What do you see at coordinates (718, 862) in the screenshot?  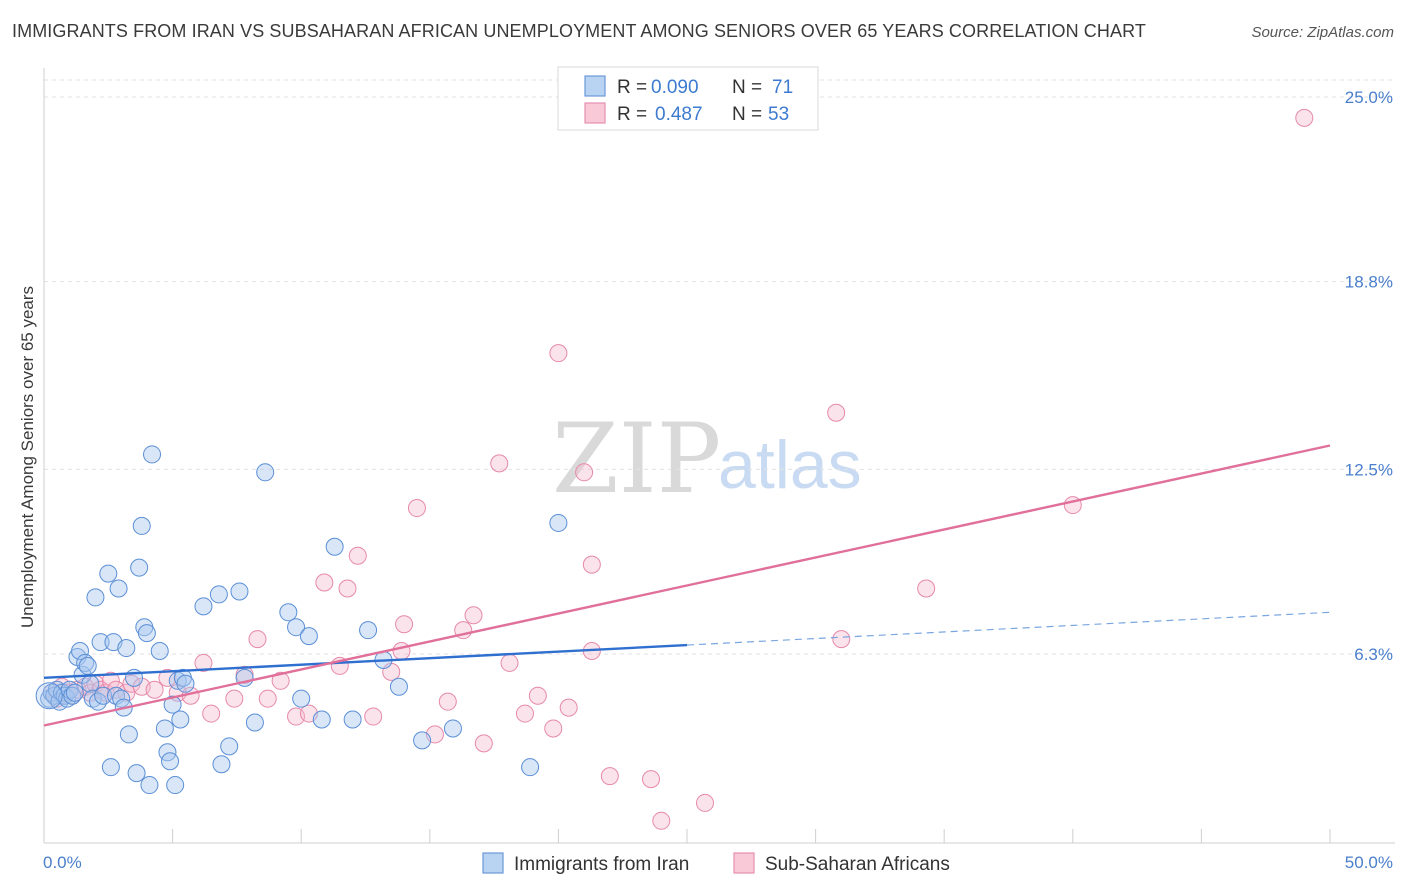 I see `x-tick-labels: 0.0% 50.0%` at bounding box center [718, 862].